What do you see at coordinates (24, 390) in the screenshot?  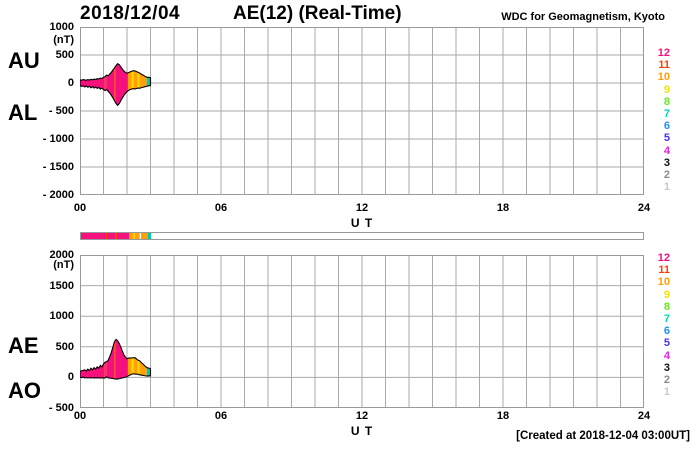 I see `ao-series-label: AO` at bounding box center [24, 390].